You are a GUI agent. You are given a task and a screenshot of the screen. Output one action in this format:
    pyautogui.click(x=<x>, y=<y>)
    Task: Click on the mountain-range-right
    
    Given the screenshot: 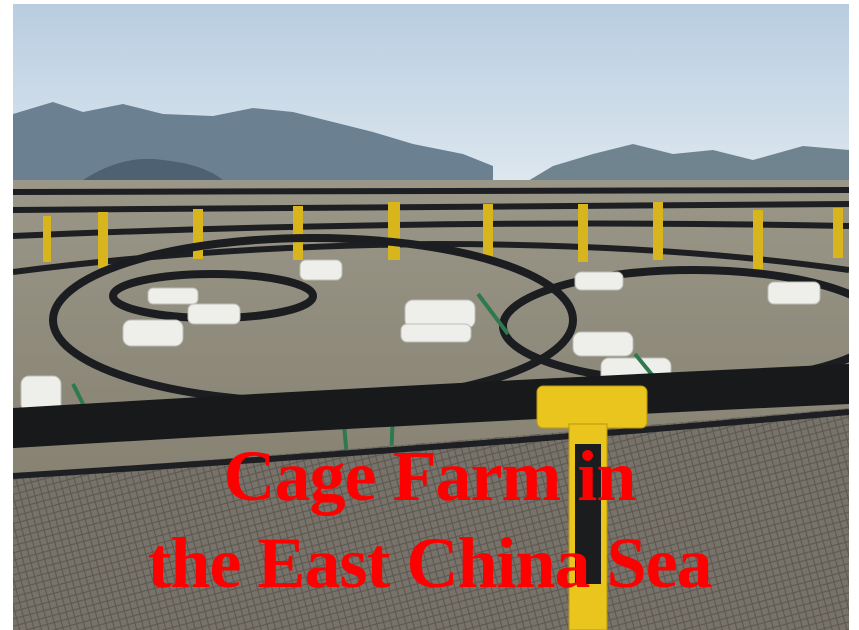 What is the action you would take?
    pyautogui.click(x=686, y=164)
    